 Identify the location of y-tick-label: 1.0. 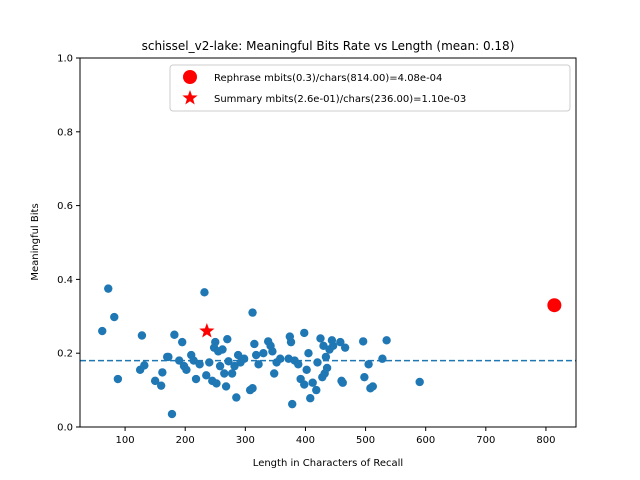
(65, 59).